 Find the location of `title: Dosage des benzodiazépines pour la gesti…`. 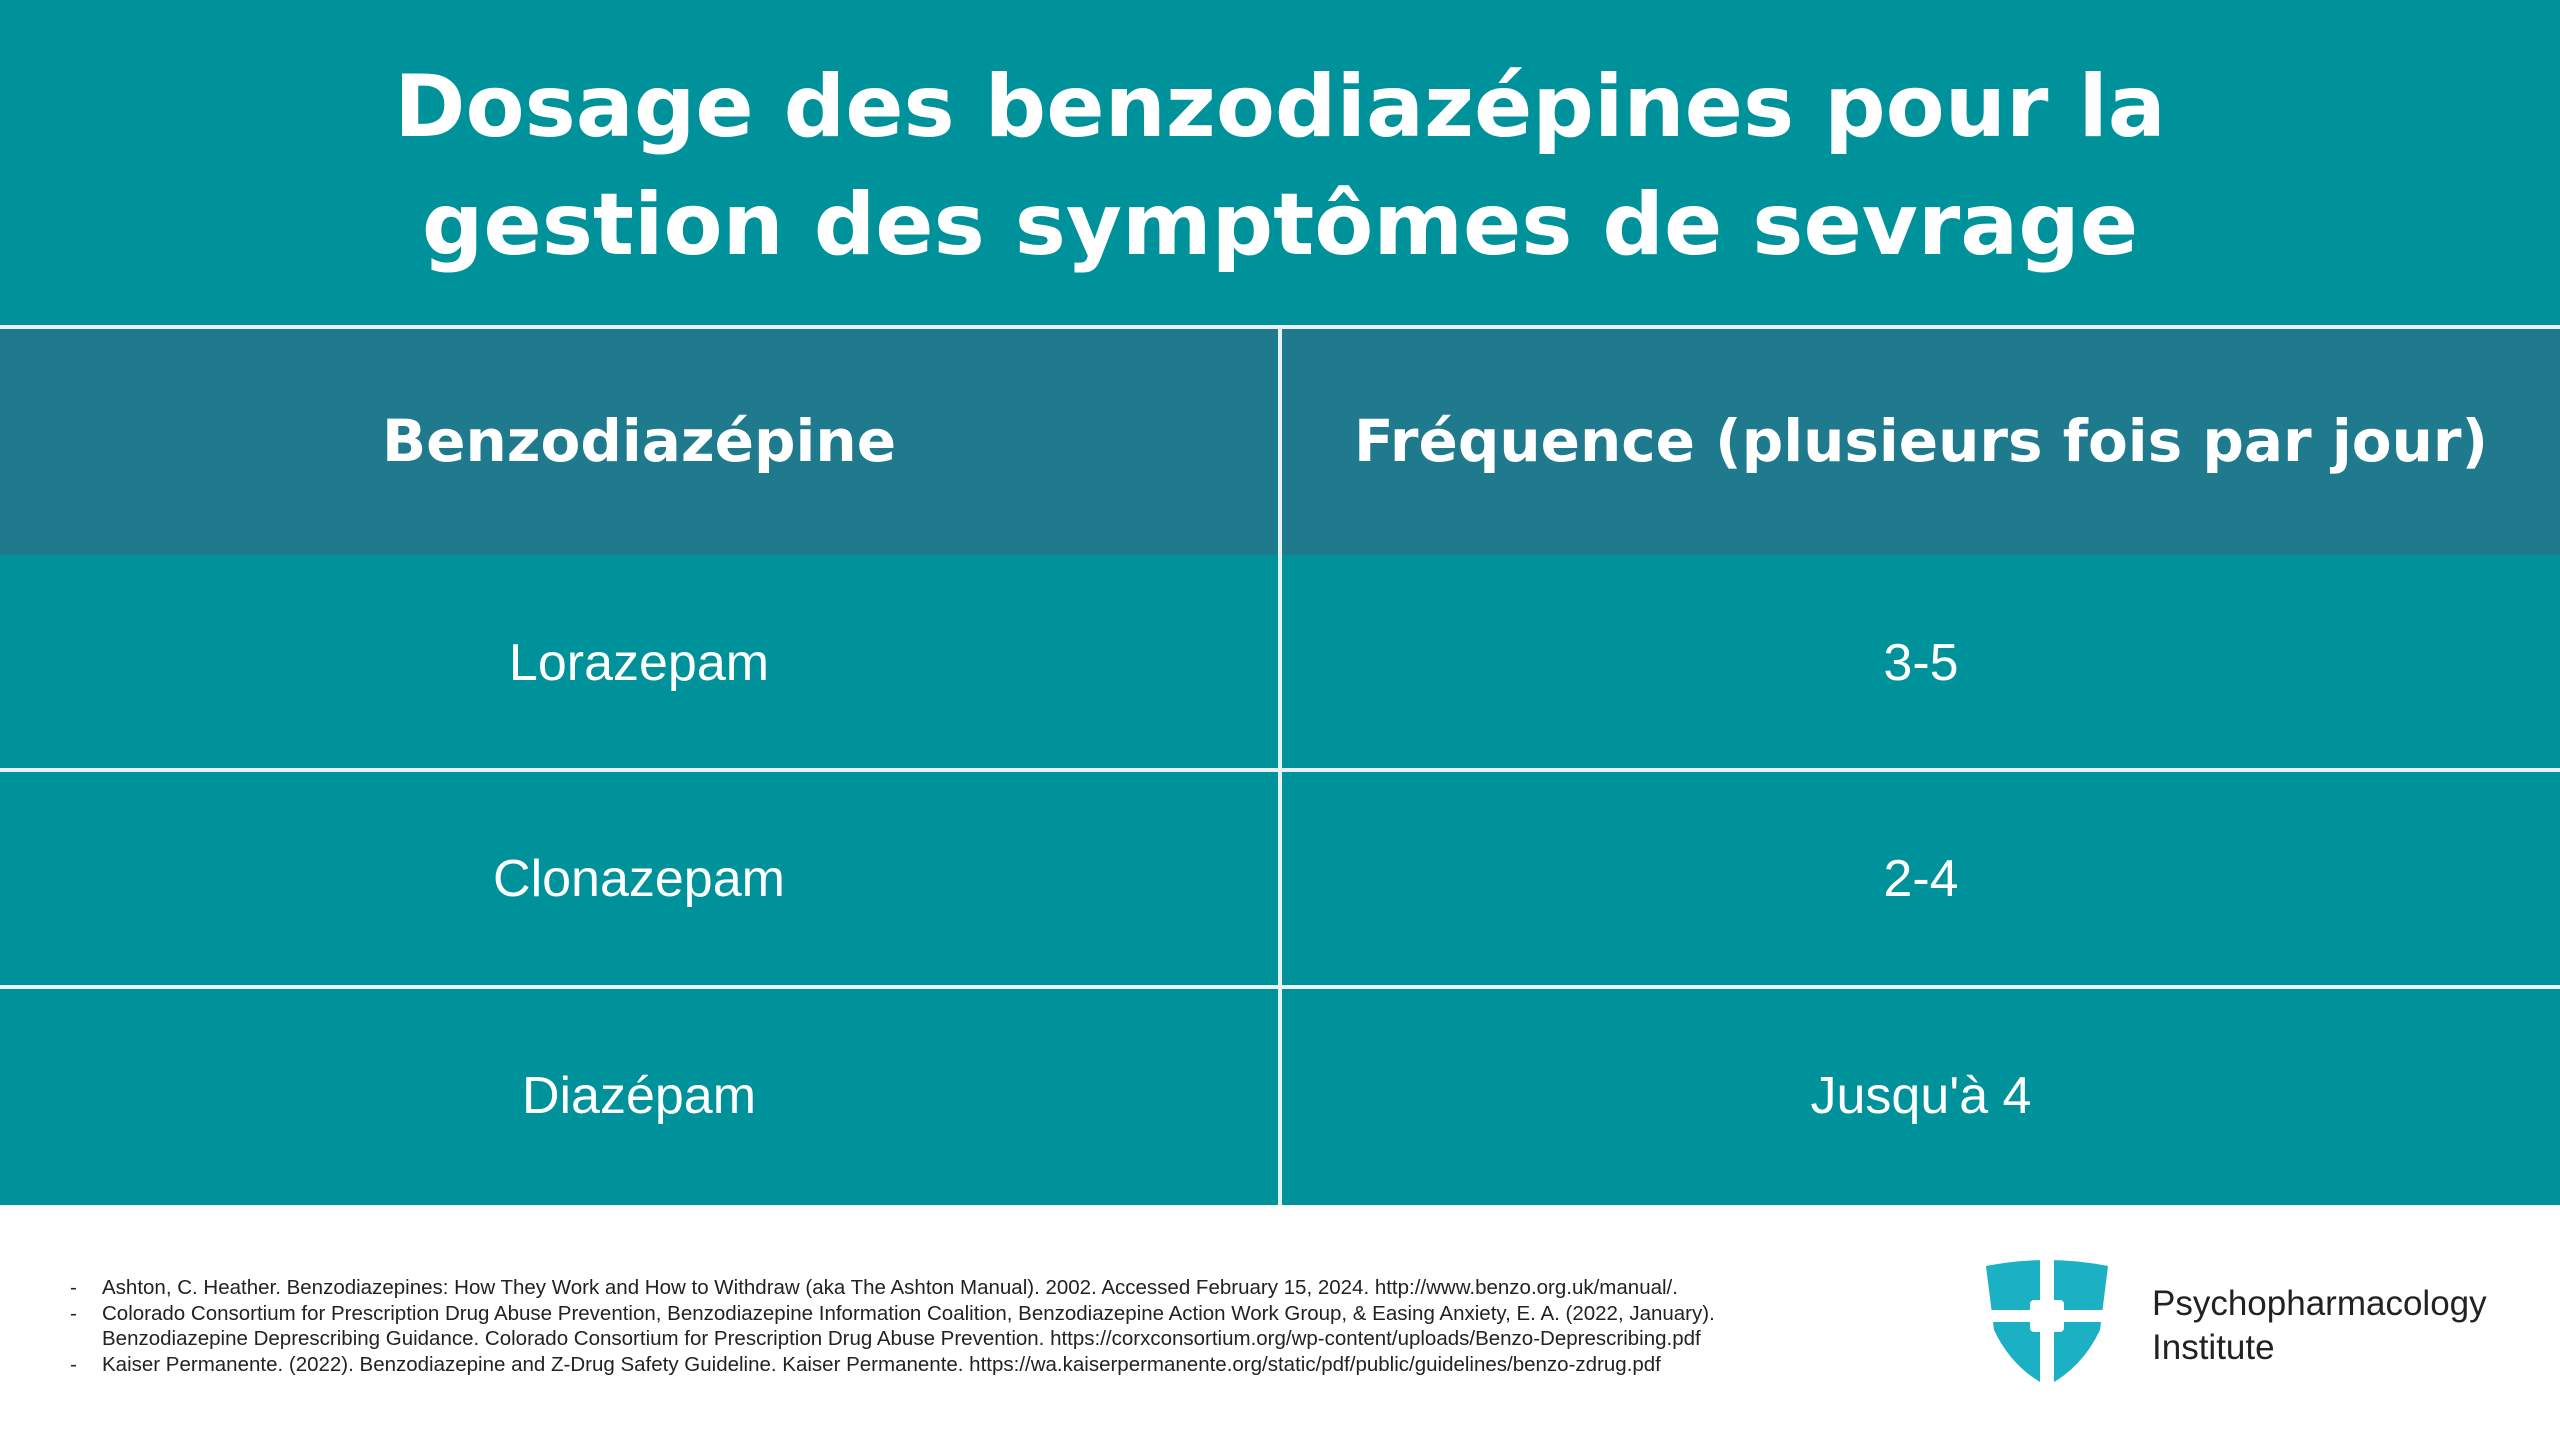

title: Dosage des benzodiazépines pour la gesti… is located at coordinates (1280, 166).